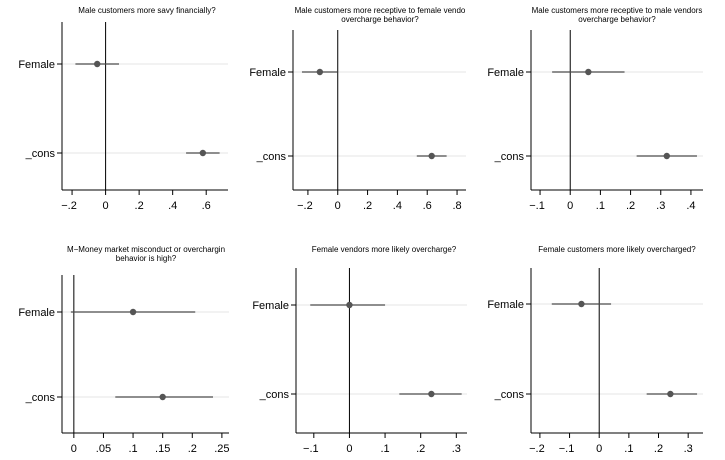  What do you see at coordinates (384, 249) in the screenshot?
I see `panel-title: Female vendors more likely overcharge?` at bounding box center [384, 249].